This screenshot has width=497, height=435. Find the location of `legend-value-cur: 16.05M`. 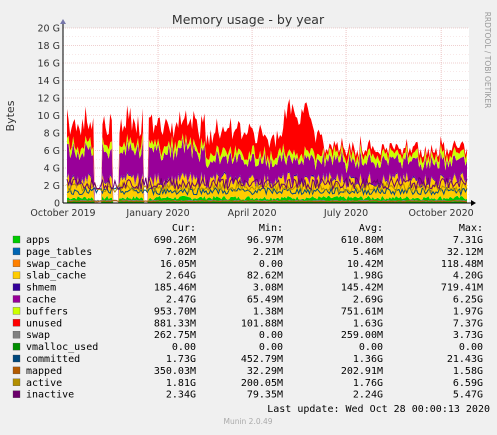

legend-value-cur: 16.05M is located at coordinates (178, 264).